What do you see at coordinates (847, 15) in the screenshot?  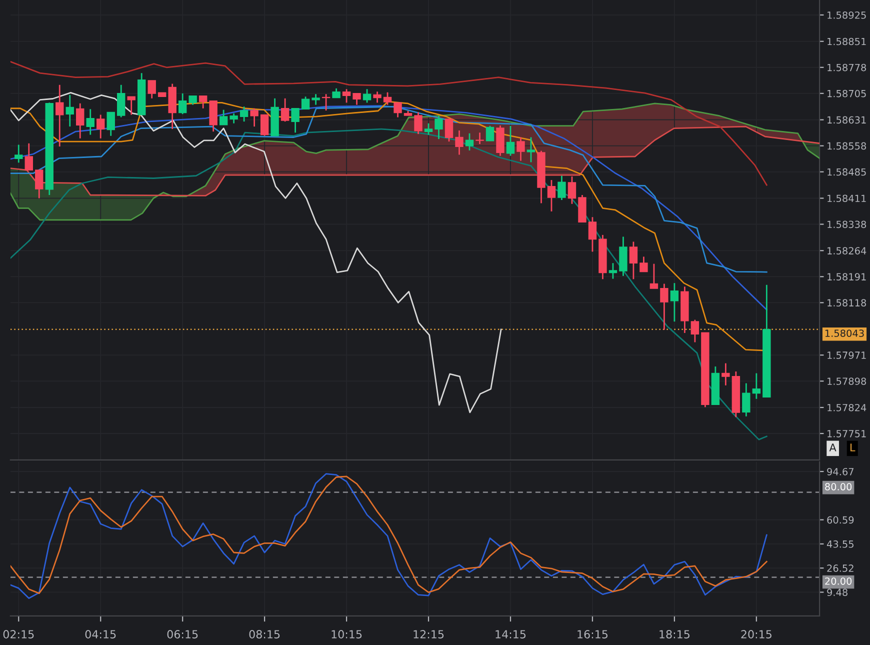 I see `y-tick-label: 1.58925` at bounding box center [847, 15].